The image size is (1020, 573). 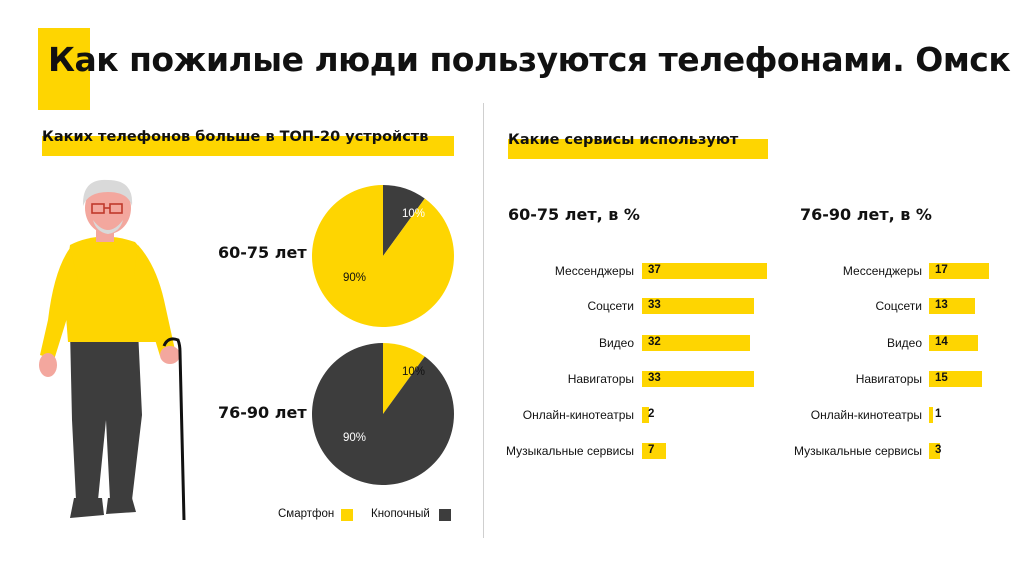 I want to click on pie2-age-label: 76-90 лет, so click(x=262, y=412).